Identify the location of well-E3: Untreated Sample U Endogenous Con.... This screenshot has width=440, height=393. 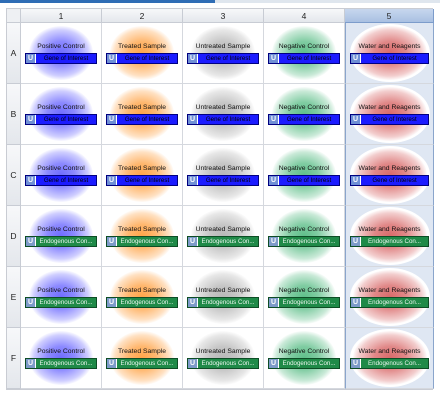
(223, 297).